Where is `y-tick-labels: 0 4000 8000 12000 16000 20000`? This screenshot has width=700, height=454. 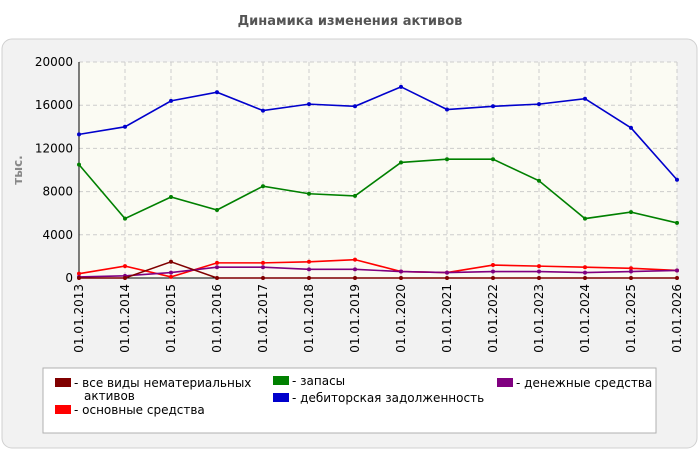 y-tick-labels: 0 4000 8000 12000 16000 20000 is located at coordinates (54, 170).